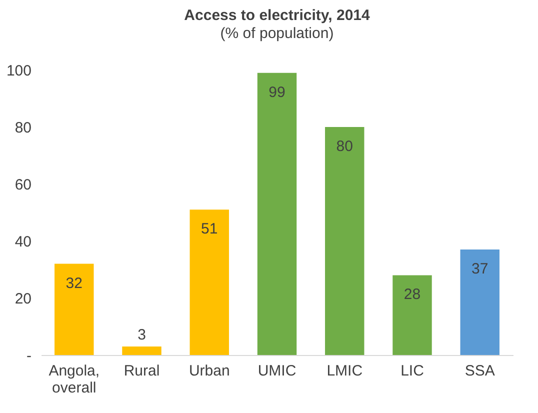 The image size is (538, 413). I want to click on y-tick-label: 80, so click(23, 128).